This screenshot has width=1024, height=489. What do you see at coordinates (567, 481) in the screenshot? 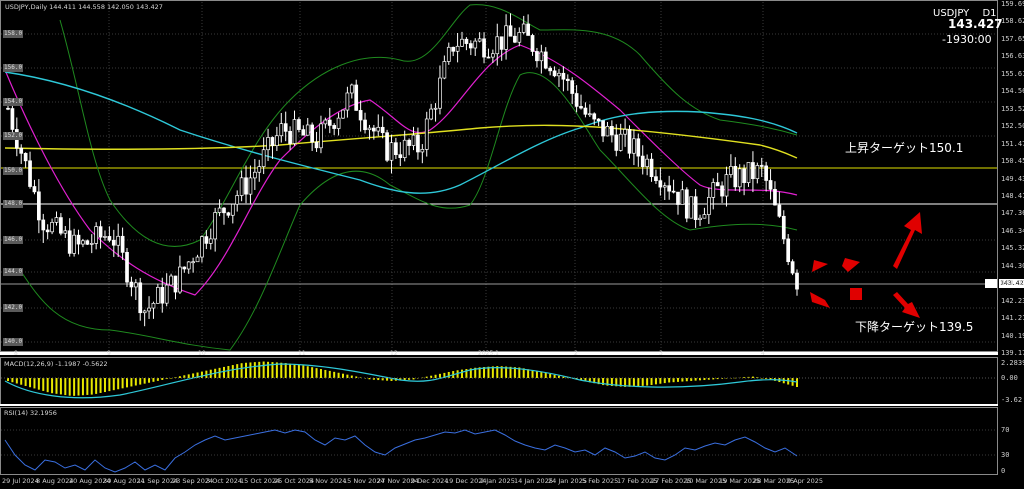
I see `date-axis-label: 24 Jan 2025` at bounding box center [567, 481].